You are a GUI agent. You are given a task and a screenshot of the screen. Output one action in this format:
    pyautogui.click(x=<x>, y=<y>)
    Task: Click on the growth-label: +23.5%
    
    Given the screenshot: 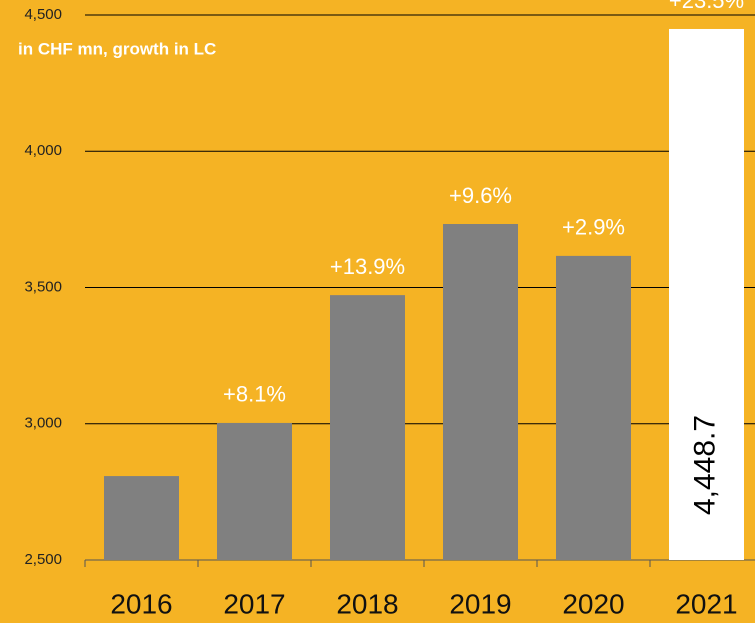 What is the action you would take?
    pyautogui.click(x=706, y=6)
    